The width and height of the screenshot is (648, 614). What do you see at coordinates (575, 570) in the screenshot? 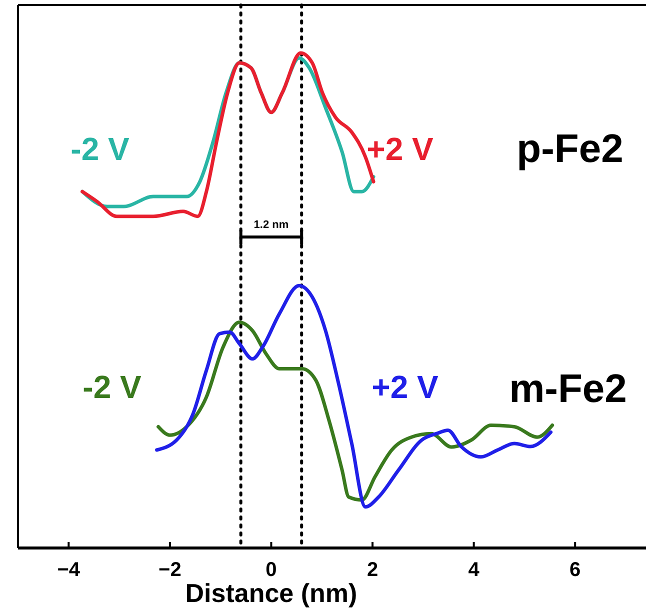
I see `x-tick-label: 6` at bounding box center [575, 570].